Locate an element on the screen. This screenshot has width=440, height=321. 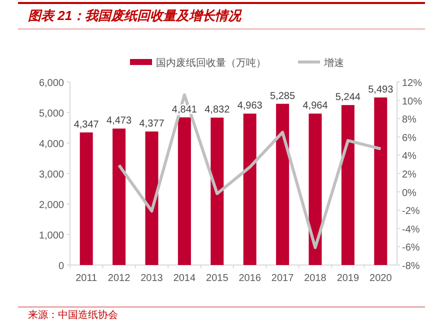
y2-tick-label: 10% is located at coordinates (412, 102).